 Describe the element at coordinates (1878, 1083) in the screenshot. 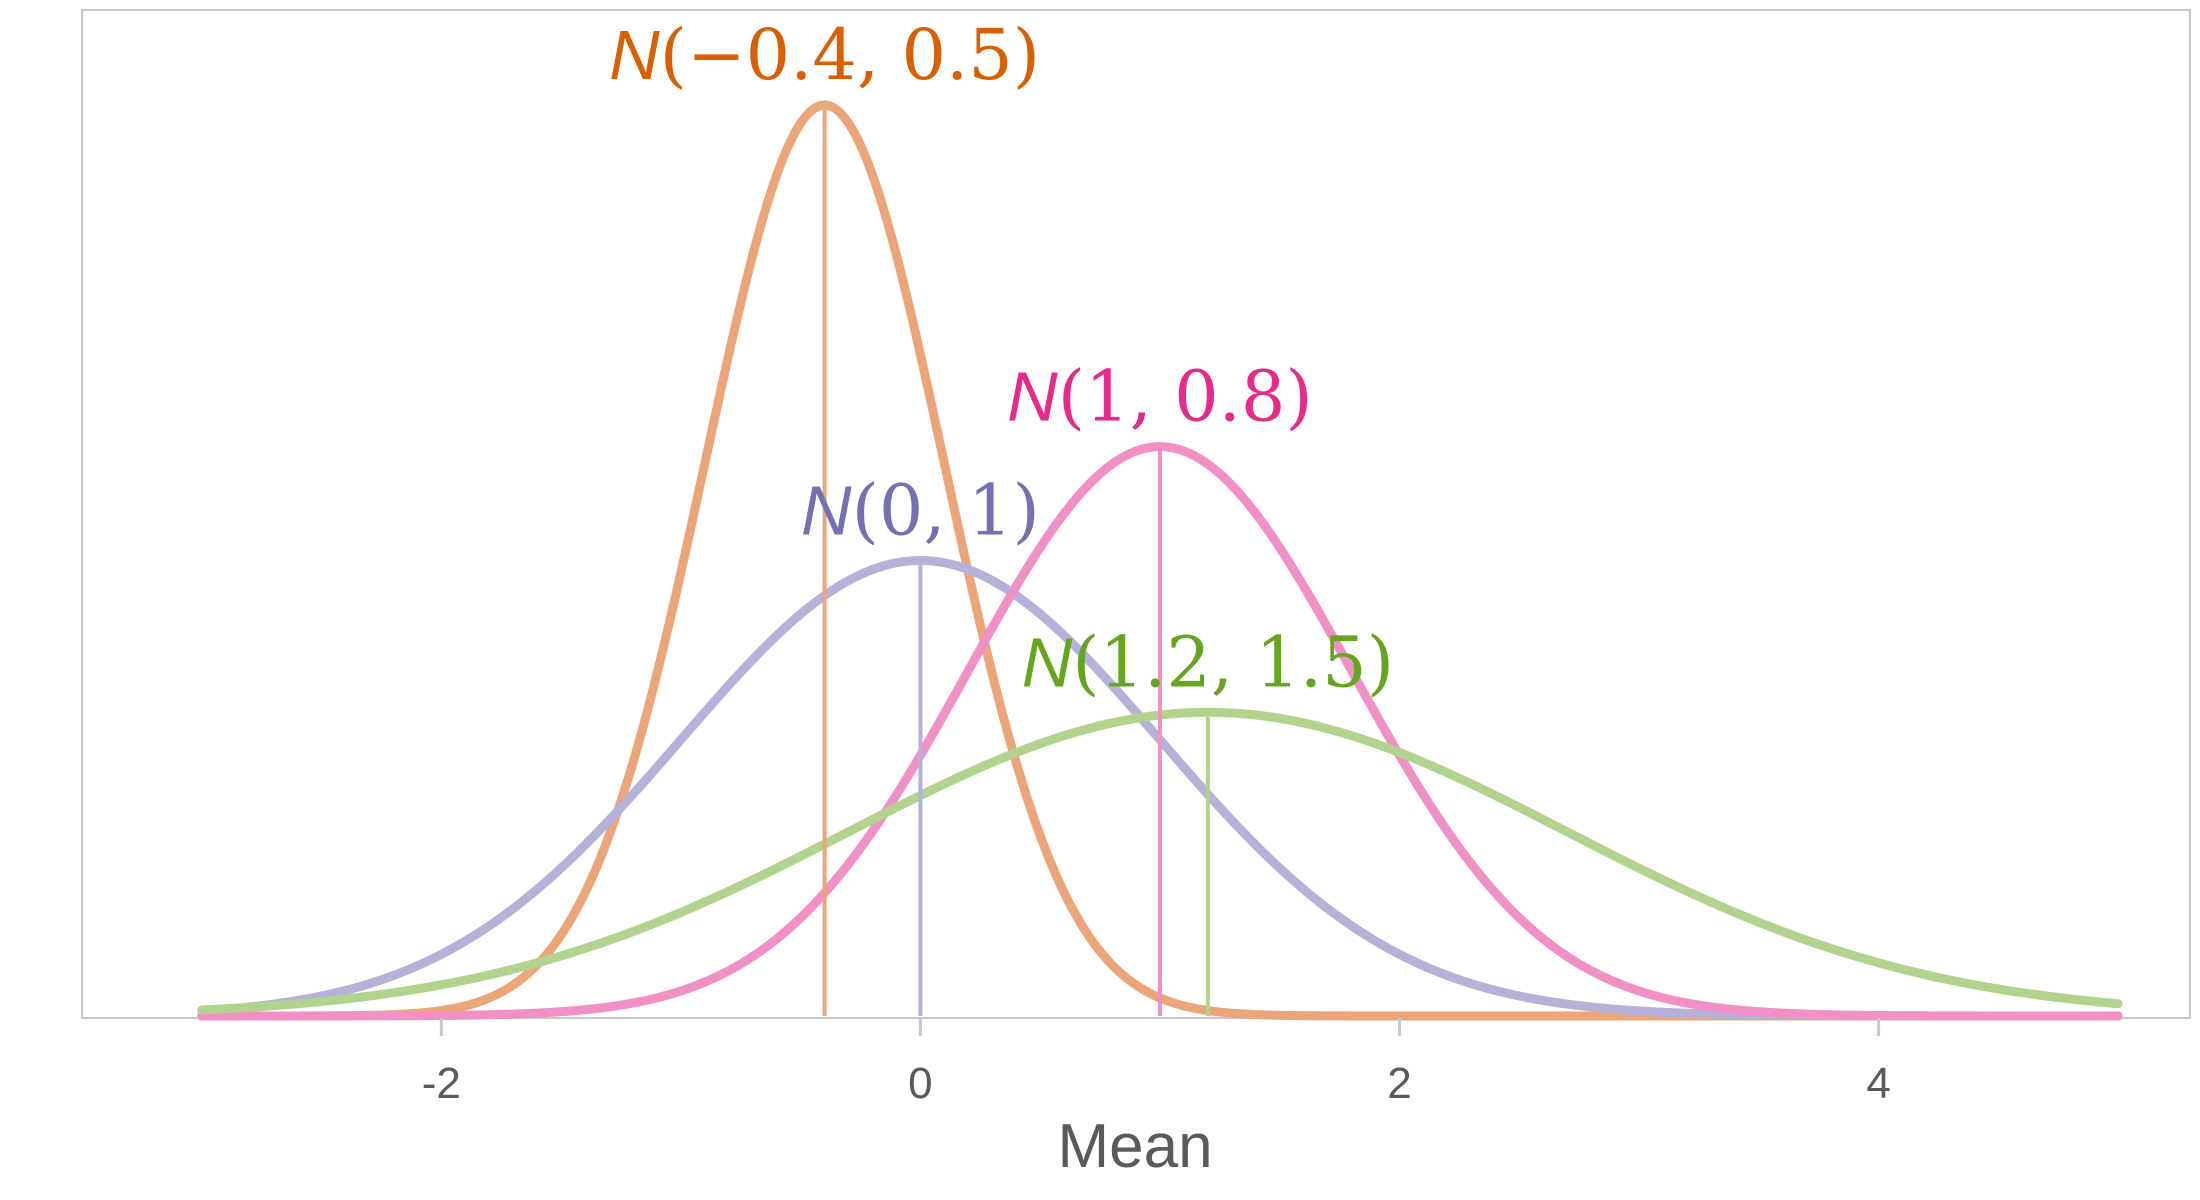

I see `x-tick-label: 4` at that location.